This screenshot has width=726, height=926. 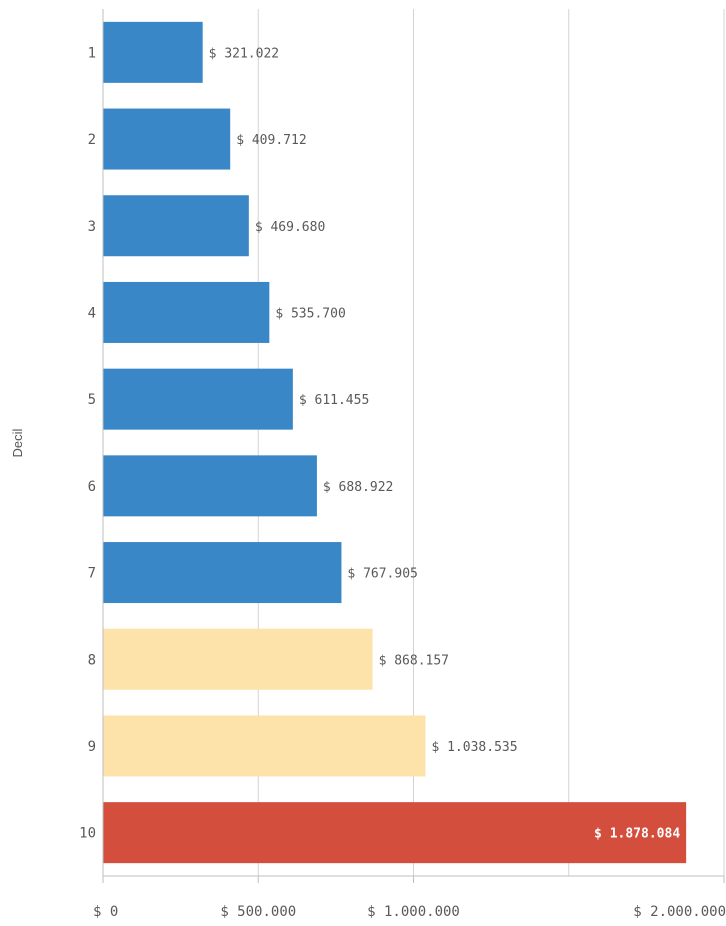 What do you see at coordinates (310, 313) in the screenshot?
I see `value-label: $ 535.700` at bounding box center [310, 313].